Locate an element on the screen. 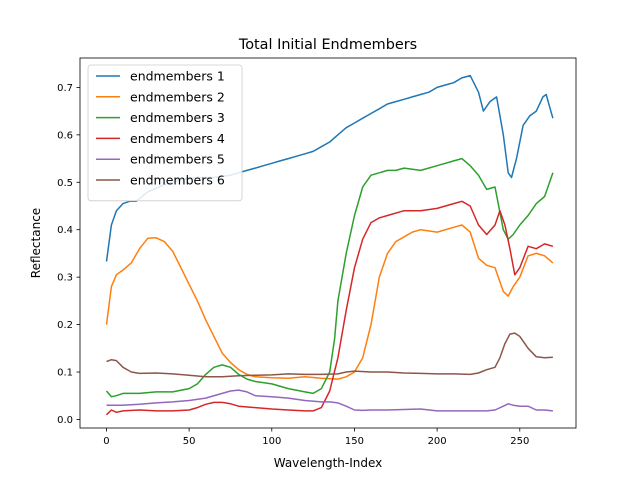 Image resolution: width=640 pixels, height=480 pixels. y-tick-label: 0.7 is located at coordinates (65, 88).